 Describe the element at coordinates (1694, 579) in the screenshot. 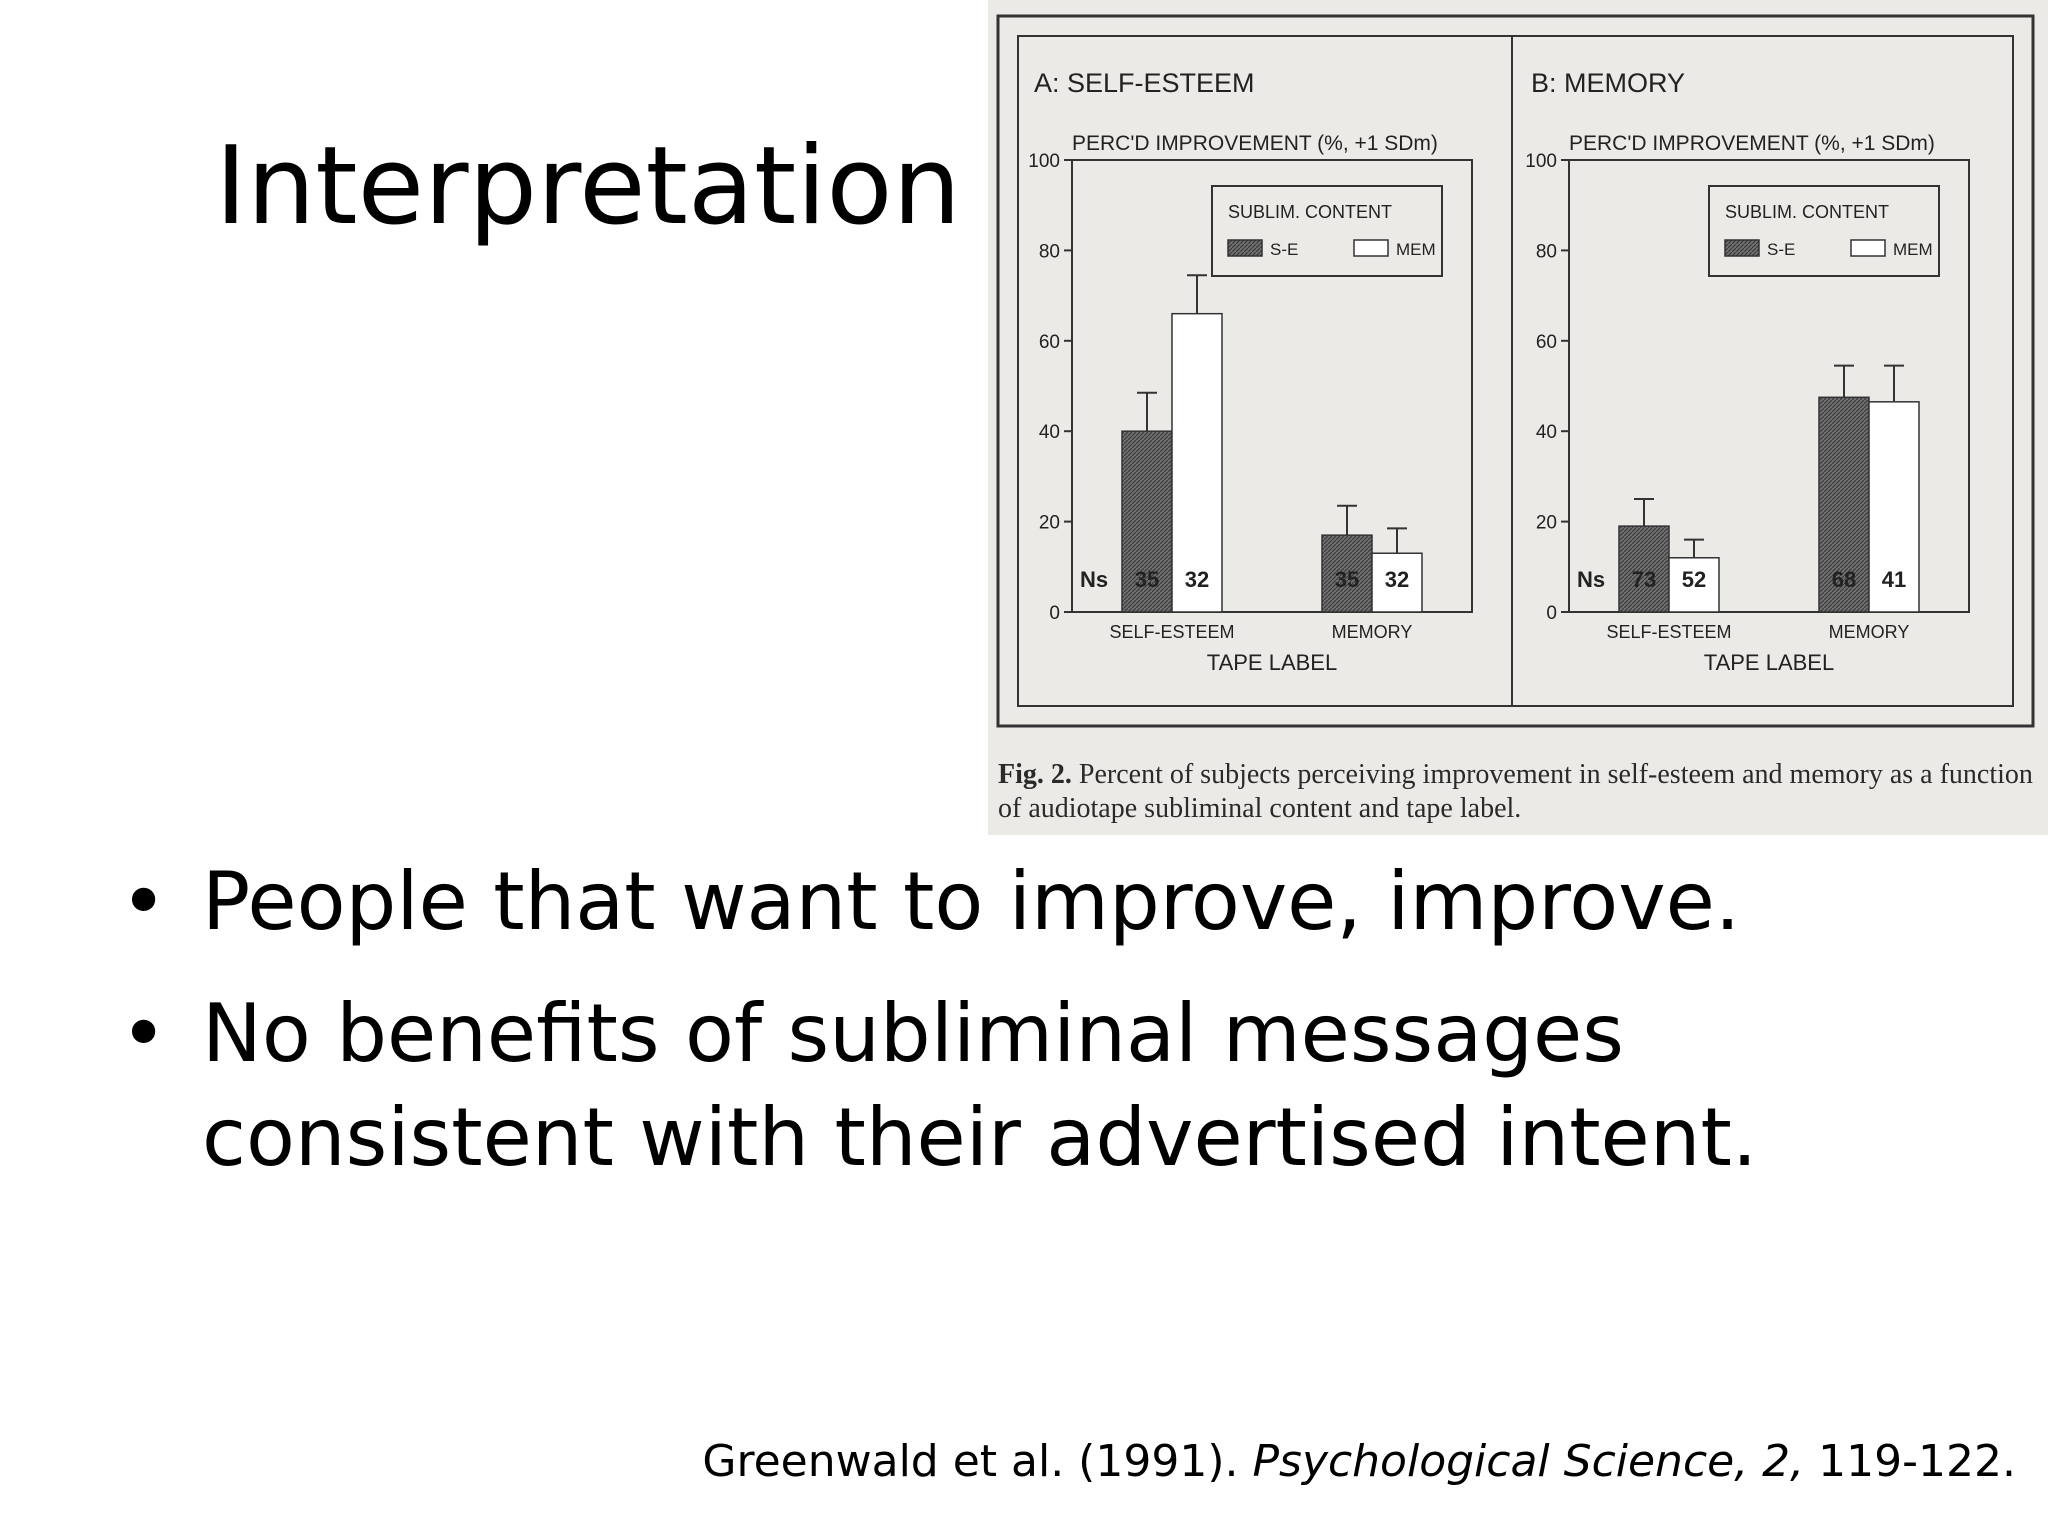

I see `n-label: 52` at that location.